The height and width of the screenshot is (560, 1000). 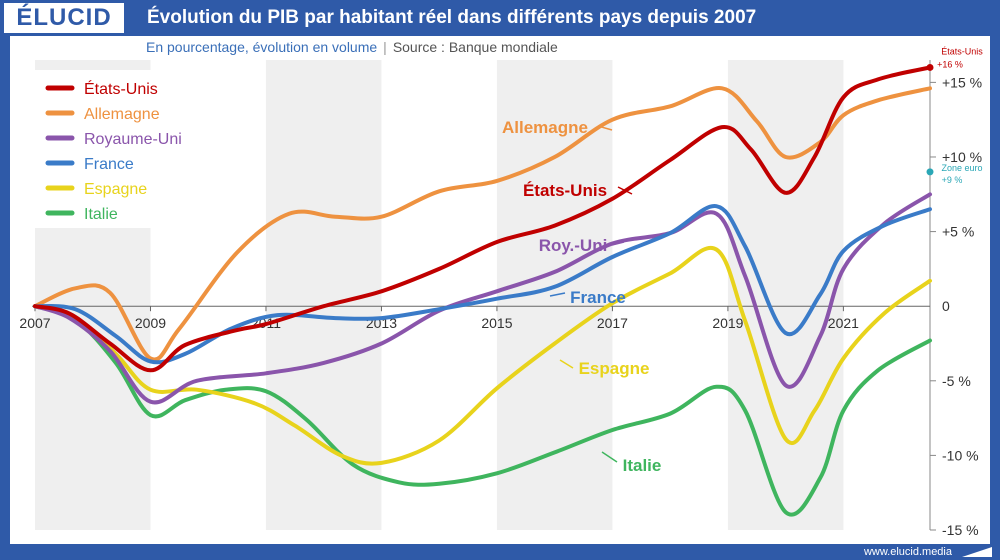 I want to click on series-label-leader-us, so click(x=625, y=190).